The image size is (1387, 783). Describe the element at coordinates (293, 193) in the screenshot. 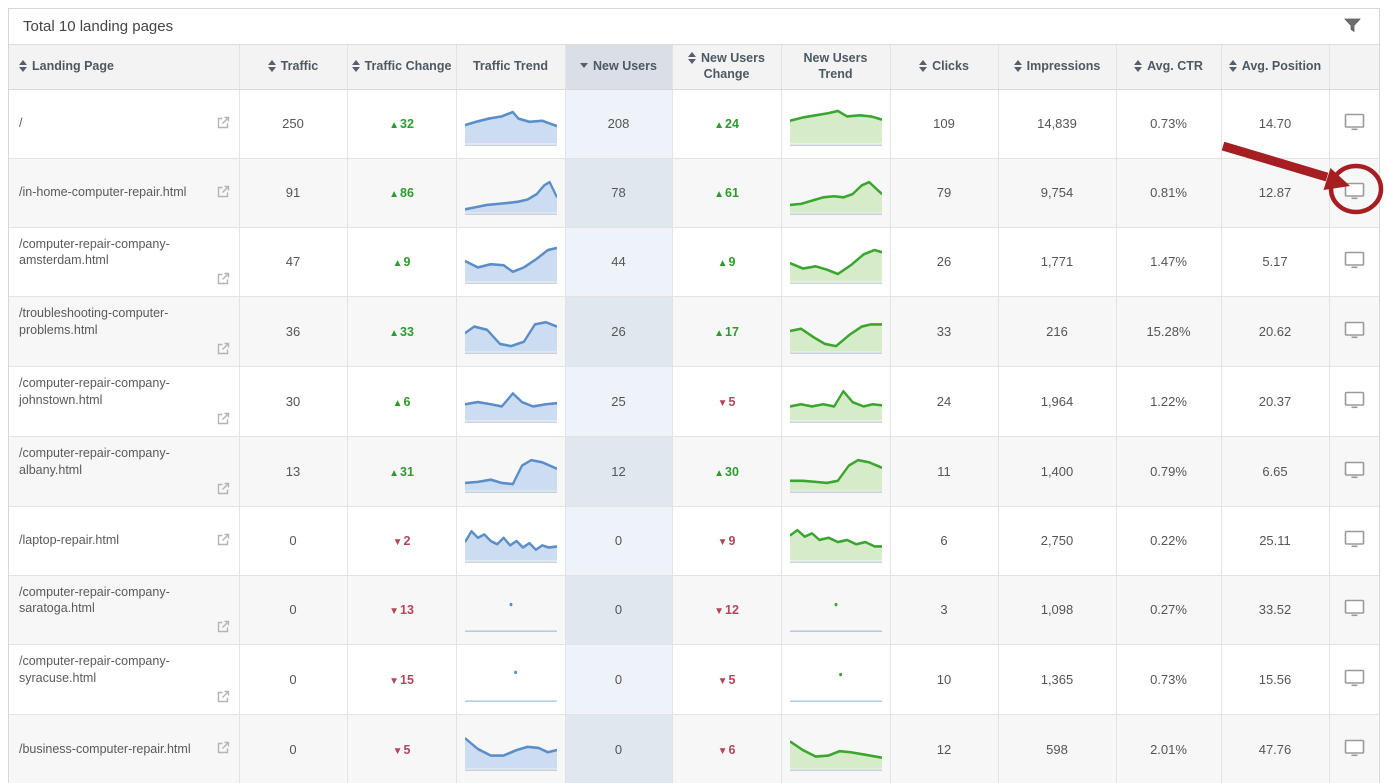

I see `cell-traffic: 91` at that location.